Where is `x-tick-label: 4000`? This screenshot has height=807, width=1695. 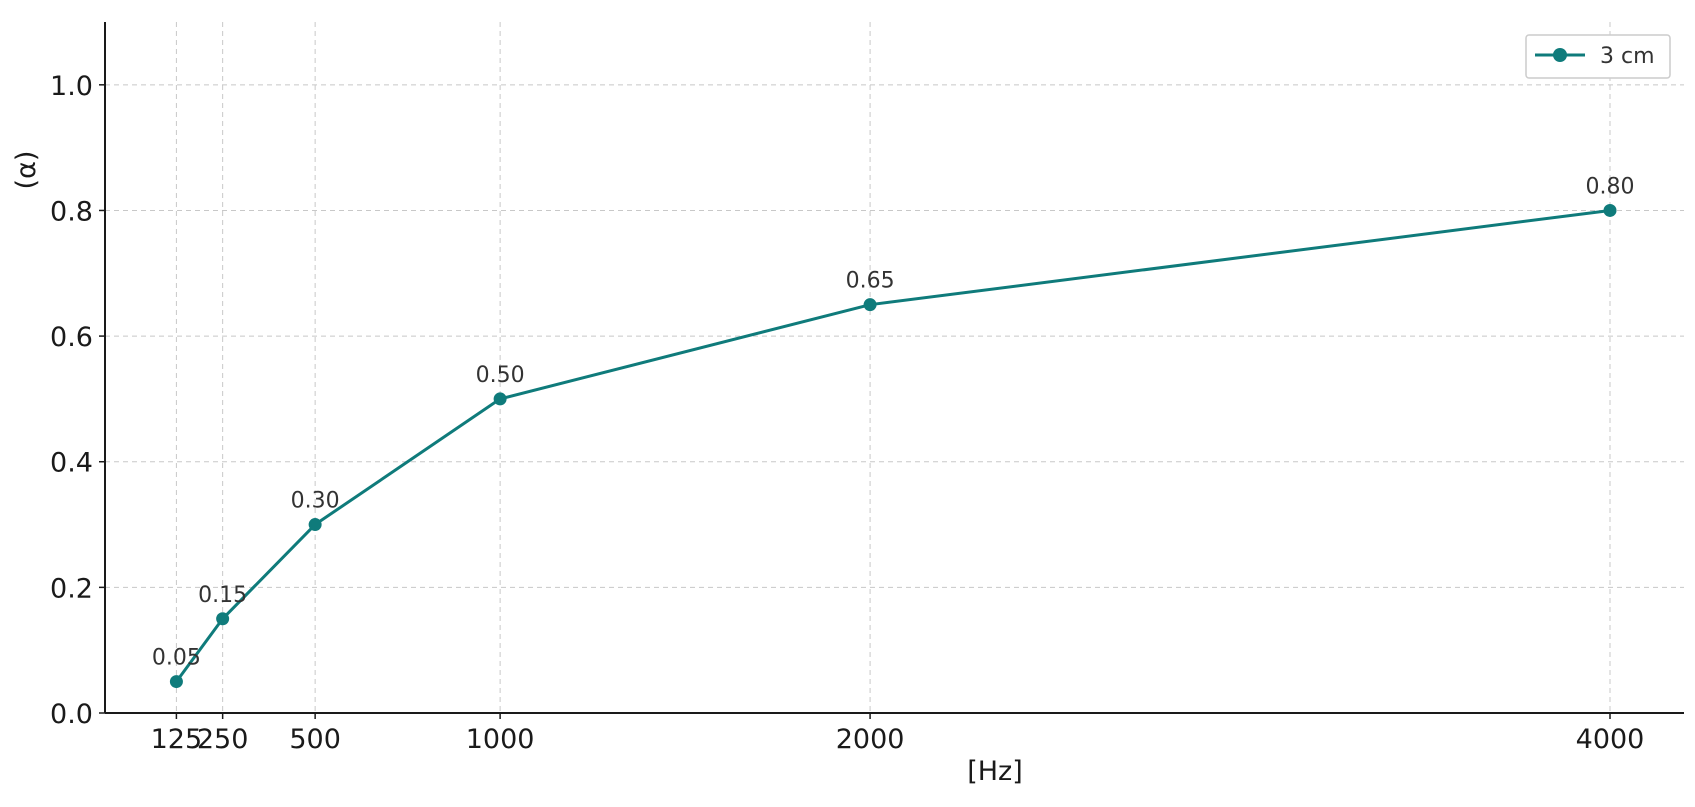 x-tick-label: 4000 is located at coordinates (1610, 739).